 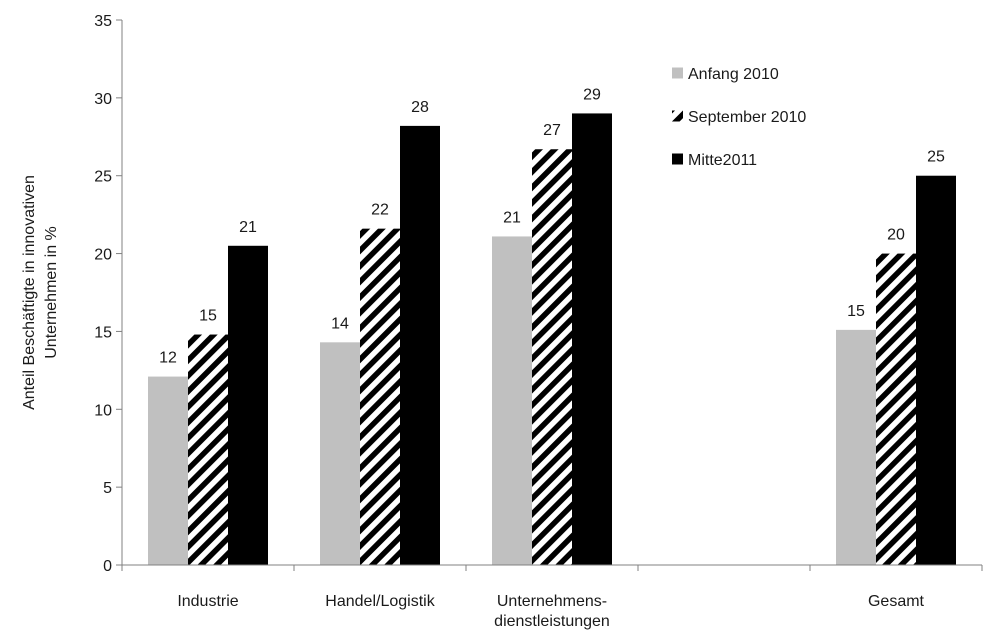 What do you see at coordinates (552, 611) in the screenshot?
I see `x-tick-label: Unternehmens-dienstleistungen` at bounding box center [552, 611].